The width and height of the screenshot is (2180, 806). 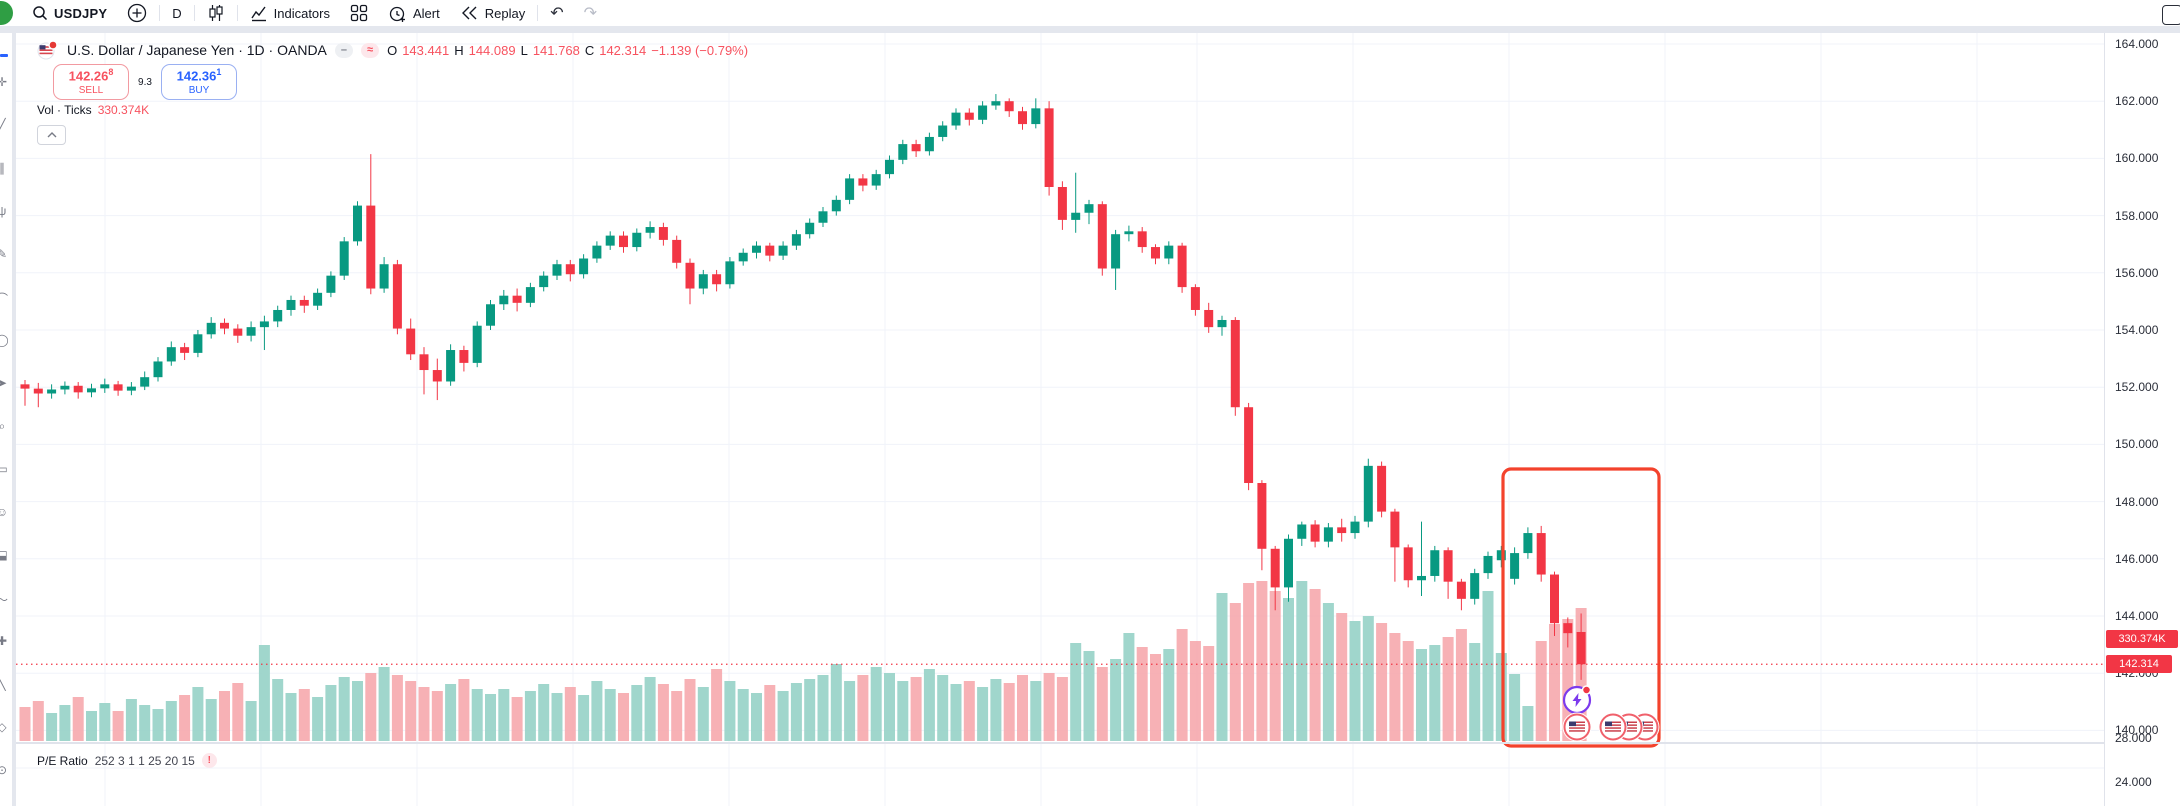 I want to click on drawing-tool-icon: ➤, so click(x=4, y=383).